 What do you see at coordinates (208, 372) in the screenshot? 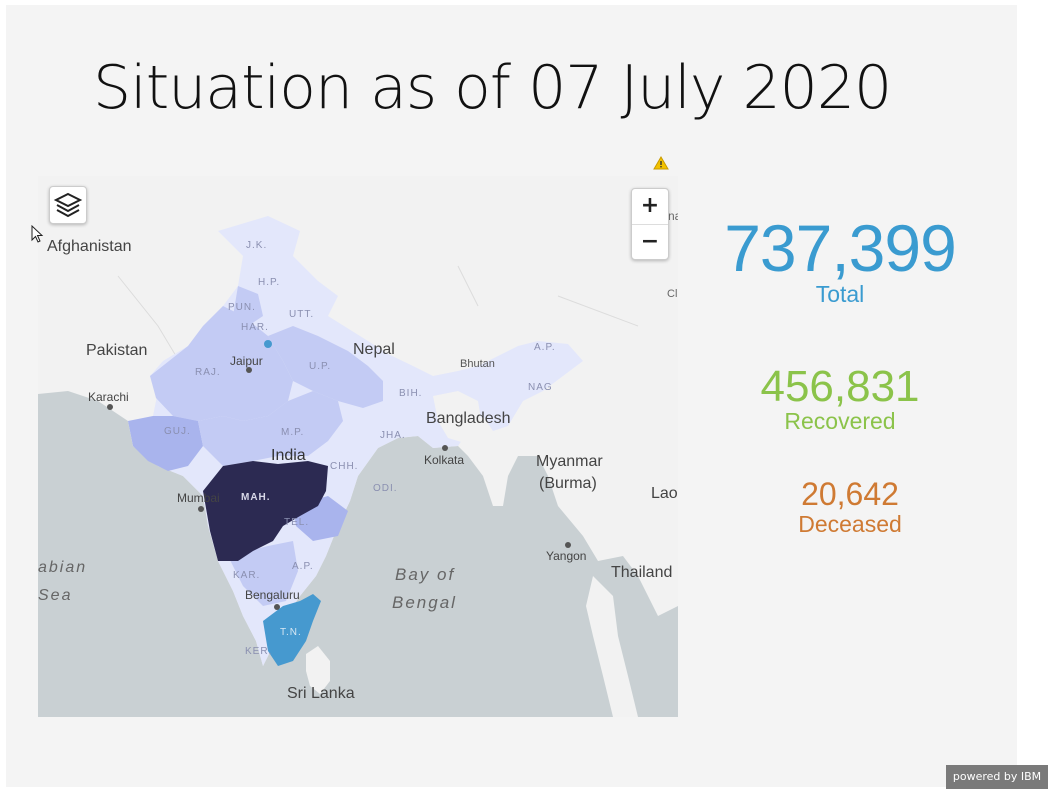
I see `label-state: RAJ.` at bounding box center [208, 372].